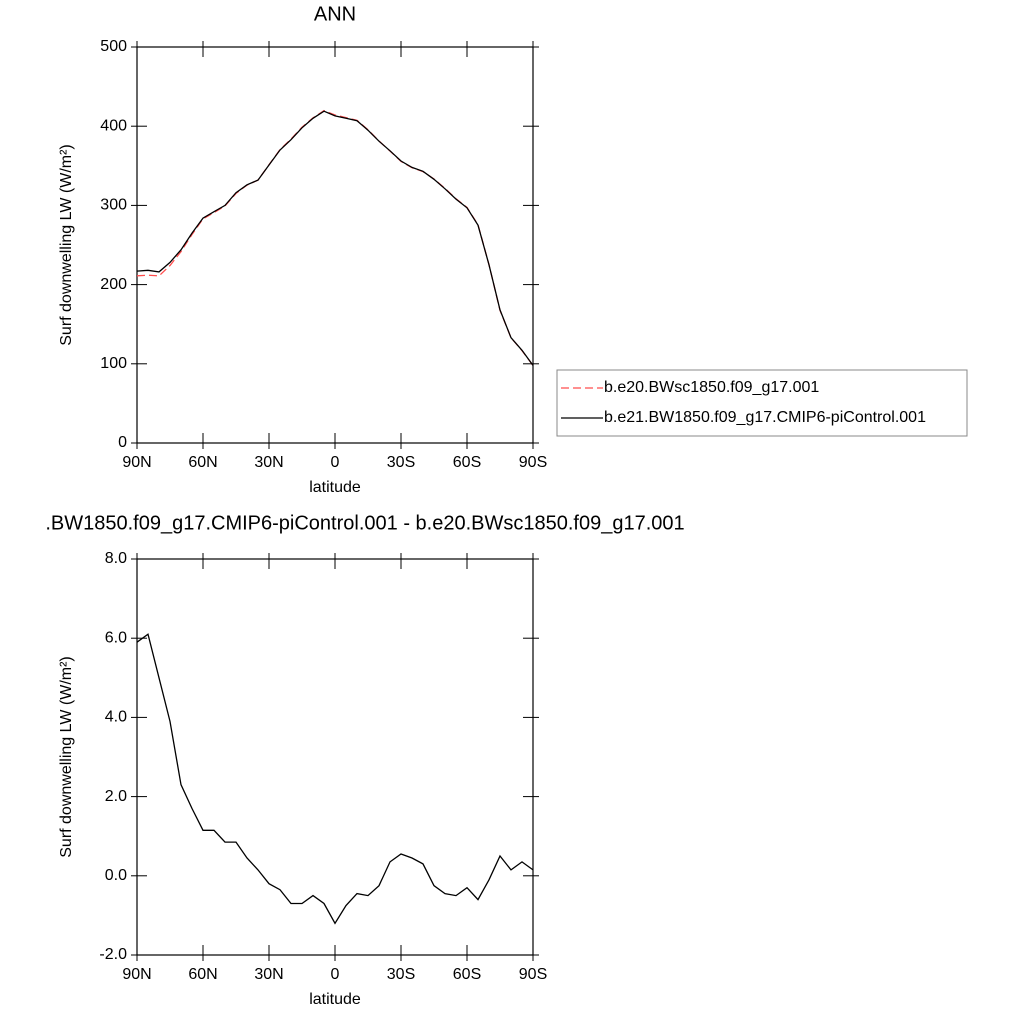 The image size is (1024, 1024). What do you see at coordinates (116, 796) in the screenshot?
I see `y-tick-label: 2.0` at bounding box center [116, 796].